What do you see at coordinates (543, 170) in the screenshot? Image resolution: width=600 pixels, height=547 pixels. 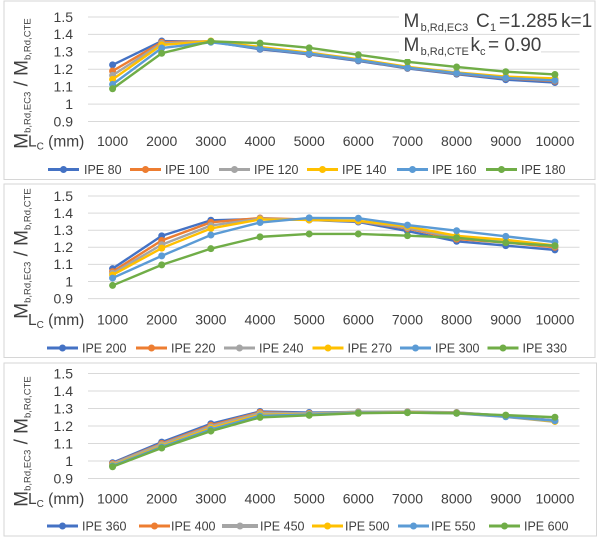 I see `svg-text: IPE 180` at bounding box center [543, 170].